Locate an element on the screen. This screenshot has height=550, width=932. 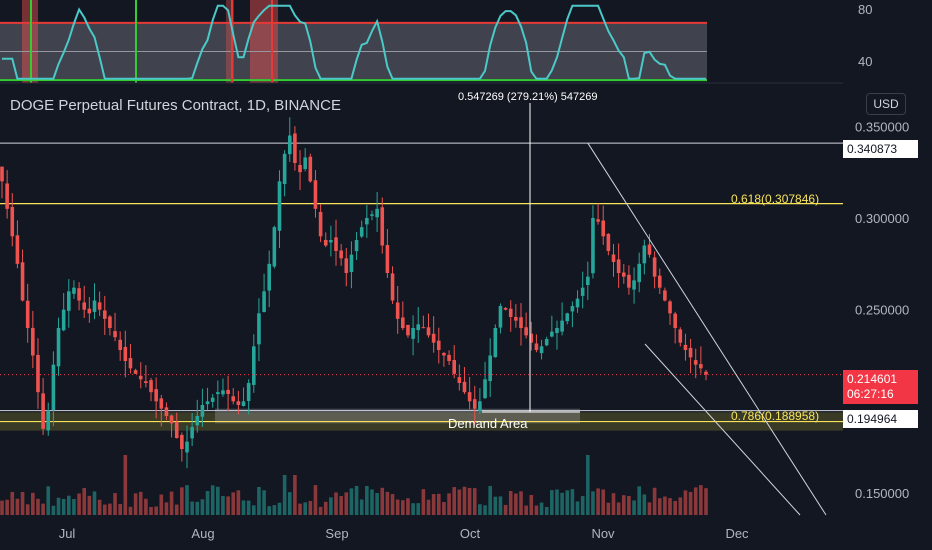
demand-area-label: Demand Area is located at coordinates (488, 423).